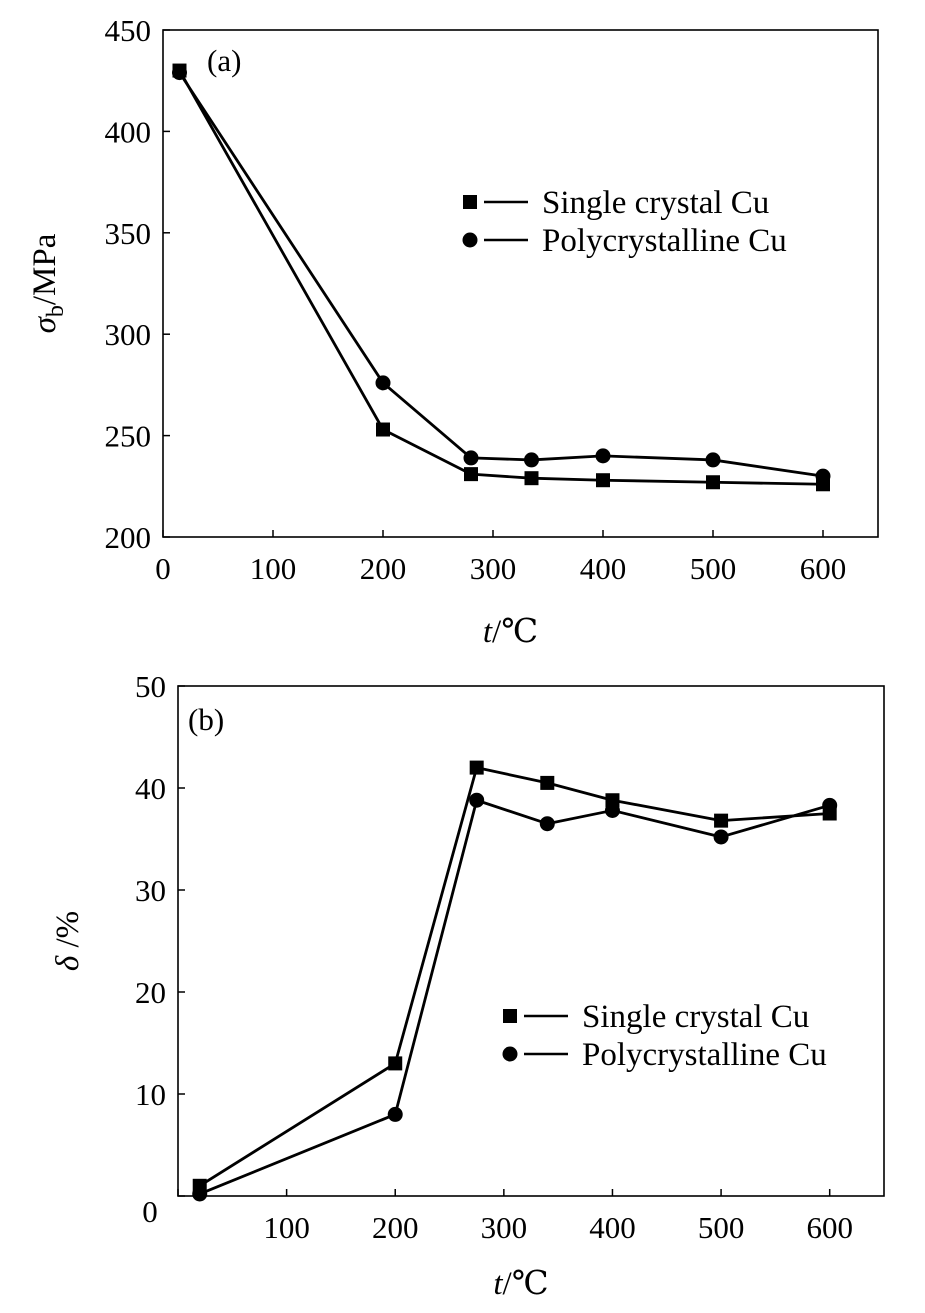 This screenshot has height=1313, width=925. I want to click on y-axis-label-unit: /%, so click(68, 933).